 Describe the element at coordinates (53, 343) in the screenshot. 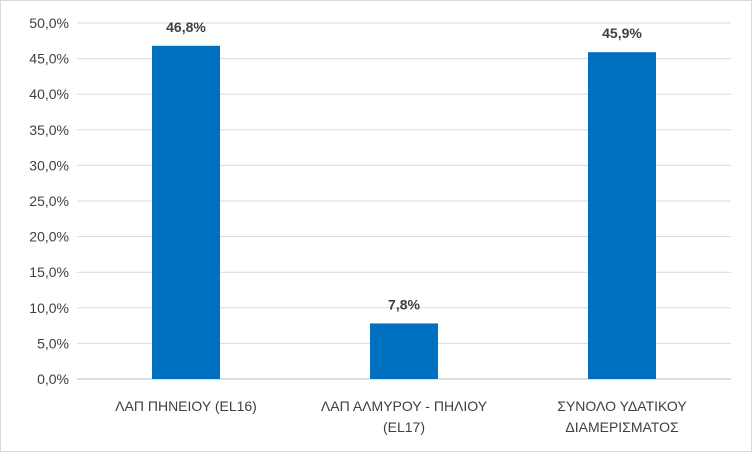

I see `y-tick-label: 5,0%` at that location.